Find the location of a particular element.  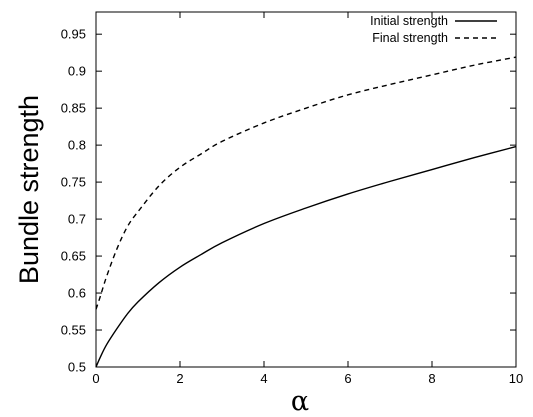

y-tick-label: 0.75 is located at coordinates (73, 182).